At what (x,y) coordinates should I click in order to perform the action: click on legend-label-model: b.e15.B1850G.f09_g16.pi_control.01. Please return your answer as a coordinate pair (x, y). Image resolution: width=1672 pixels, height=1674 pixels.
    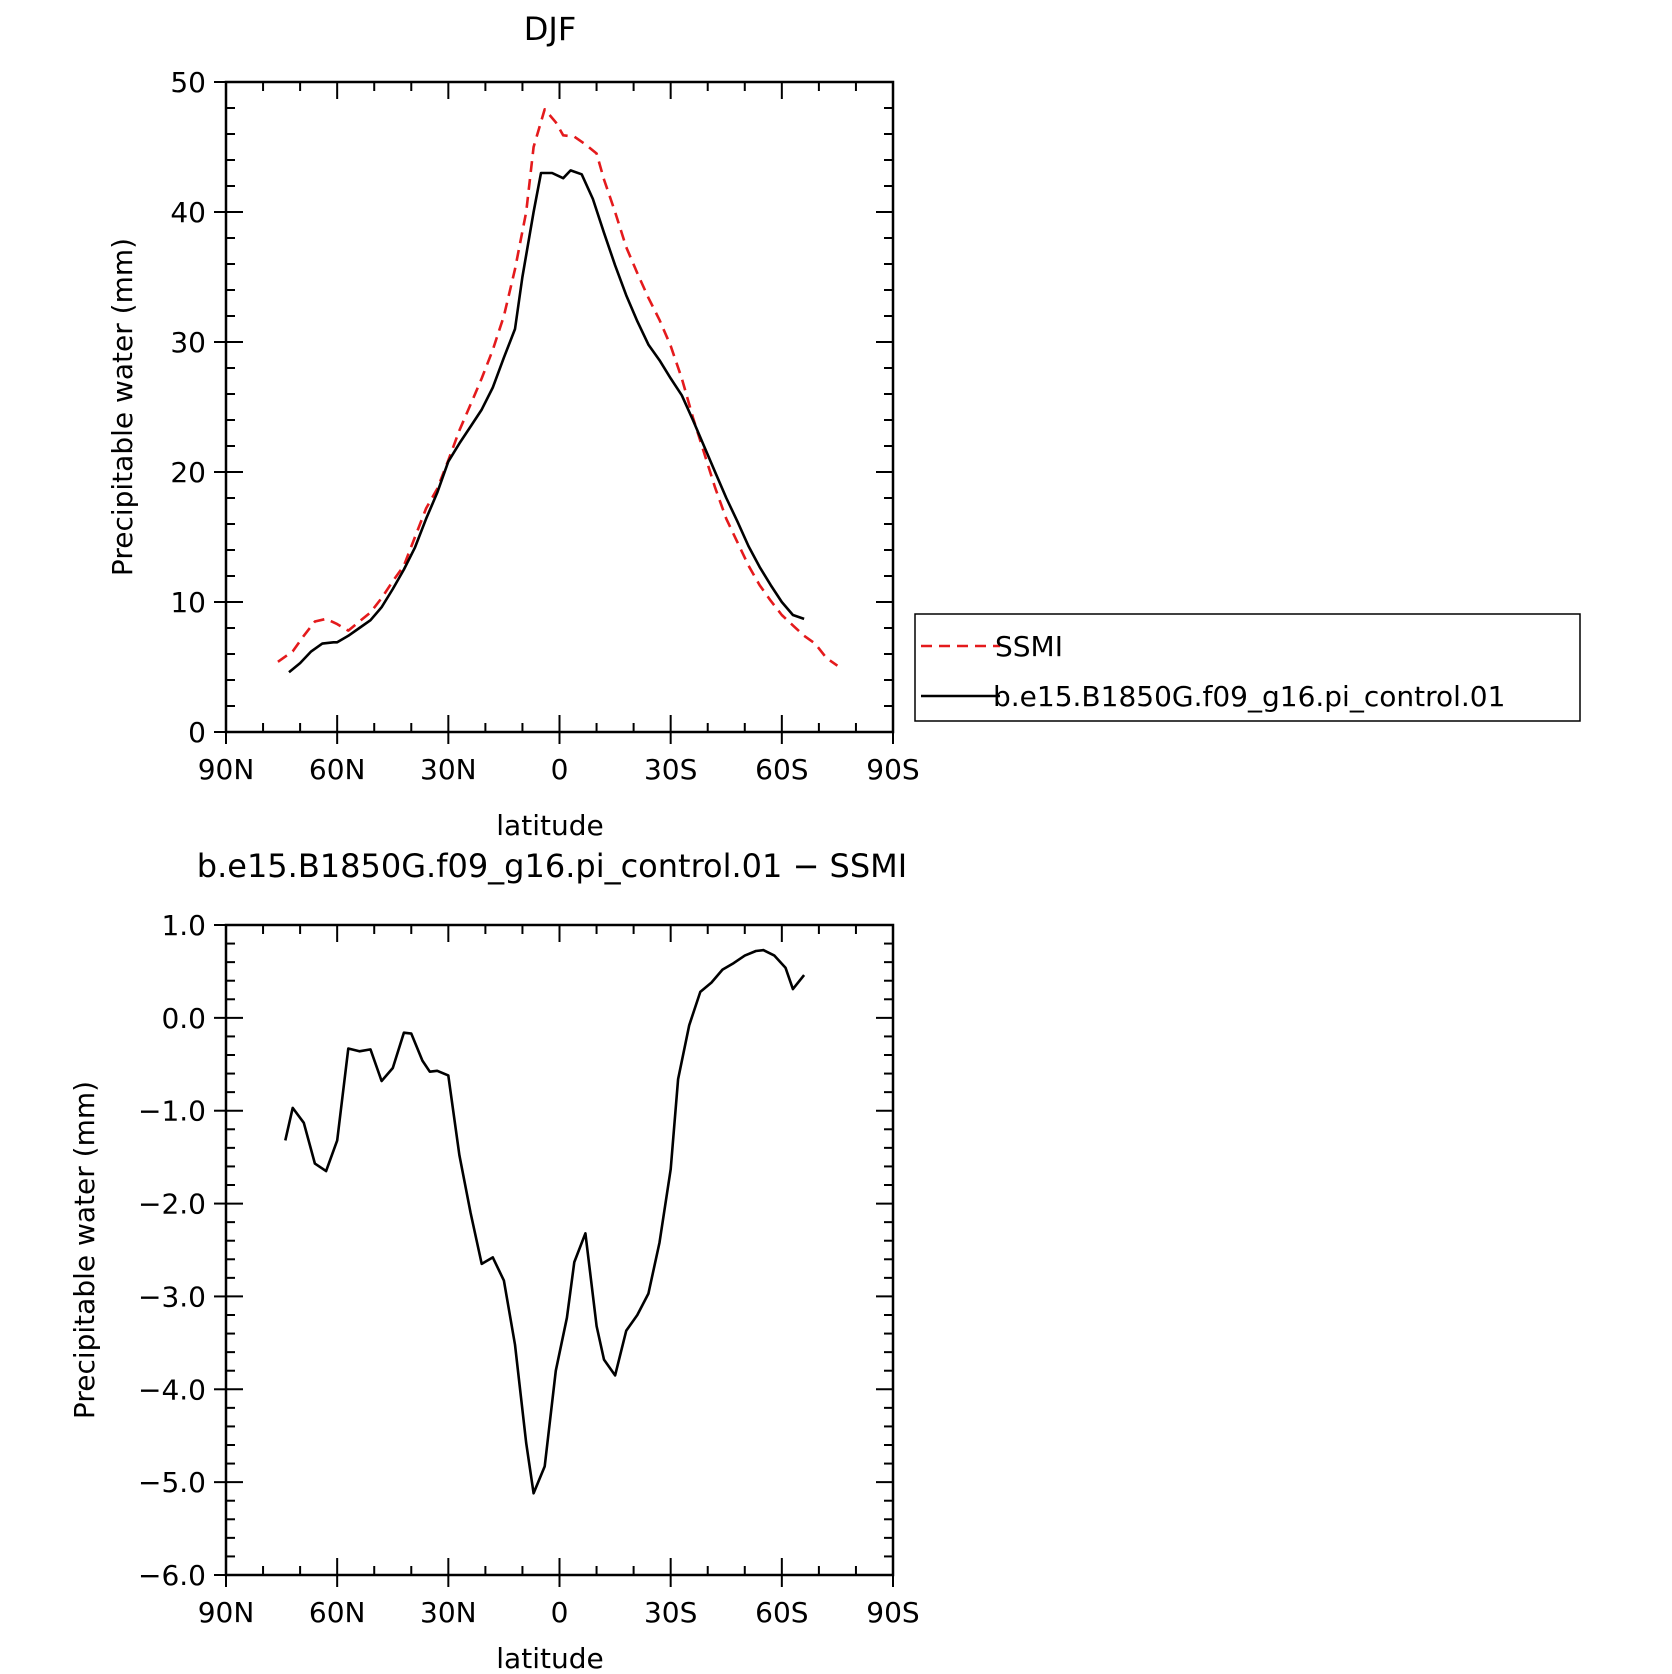
    Looking at the image, I should click on (1249, 696).